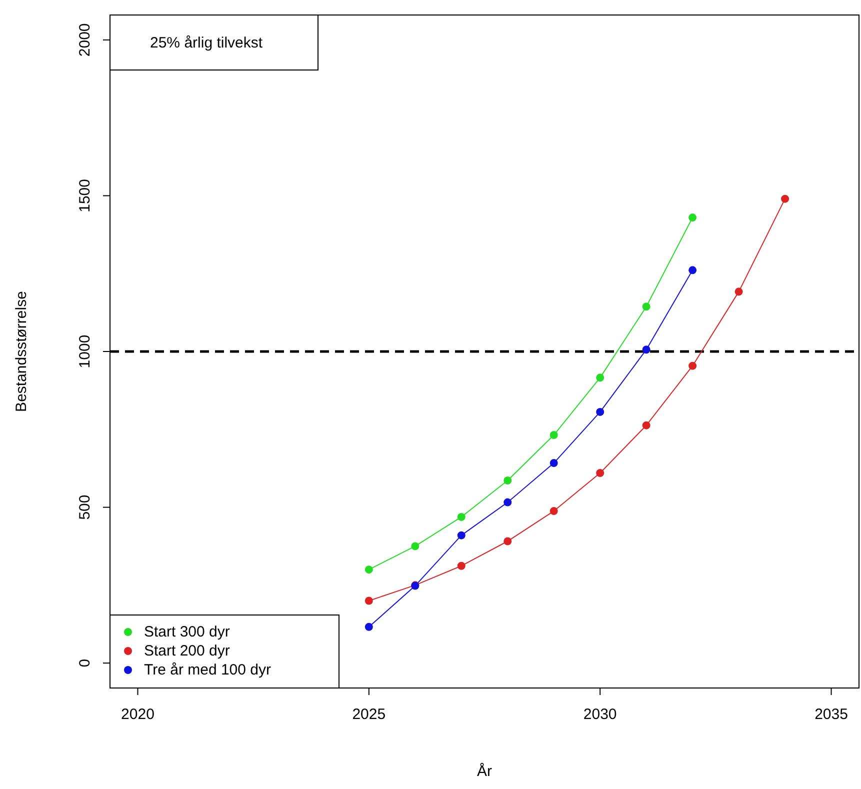  Describe the element at coordinates (85, 507) in the screenshot. I see `y-tick-label: 500` at that location.